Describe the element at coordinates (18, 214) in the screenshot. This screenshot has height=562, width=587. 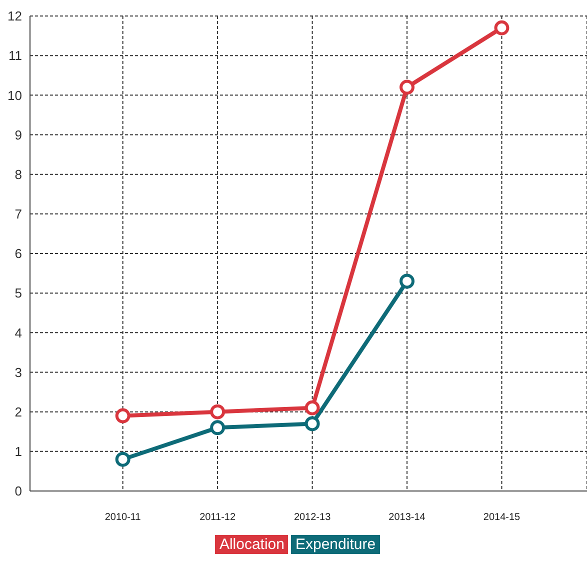
I see `y-tick-label: 7` at that location.